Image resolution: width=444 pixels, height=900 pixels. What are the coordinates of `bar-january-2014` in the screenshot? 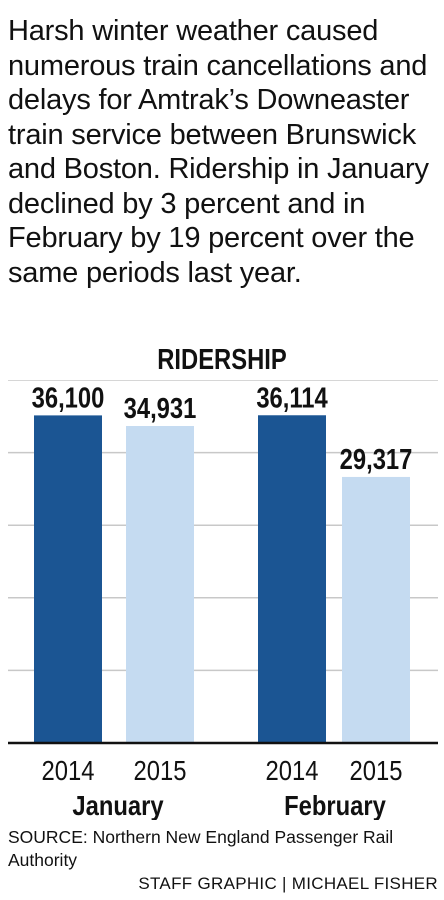 It's located at (68, 579).